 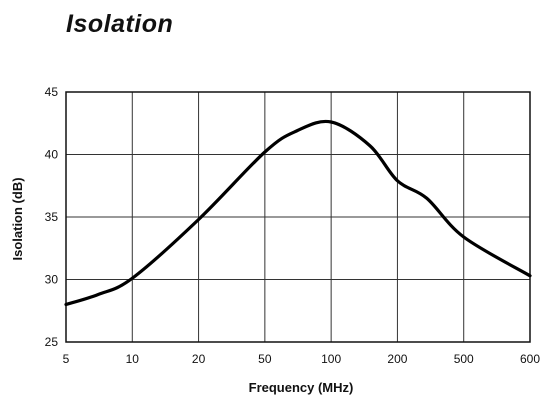 What do you see at coordinates (265, 359) in the screenshot?
I see `x-tick-label: 50` at bounding box center [265, 359].